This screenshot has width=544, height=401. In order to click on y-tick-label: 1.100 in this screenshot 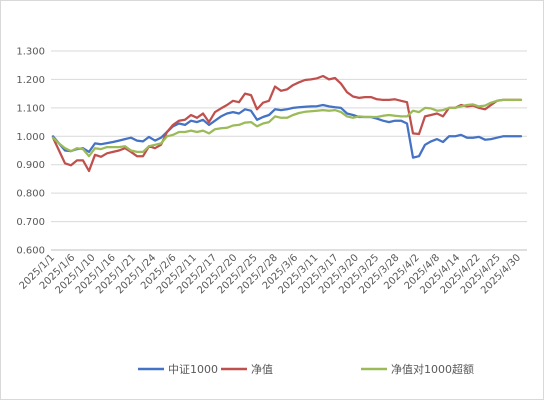, I will do `click(30, 108)`.